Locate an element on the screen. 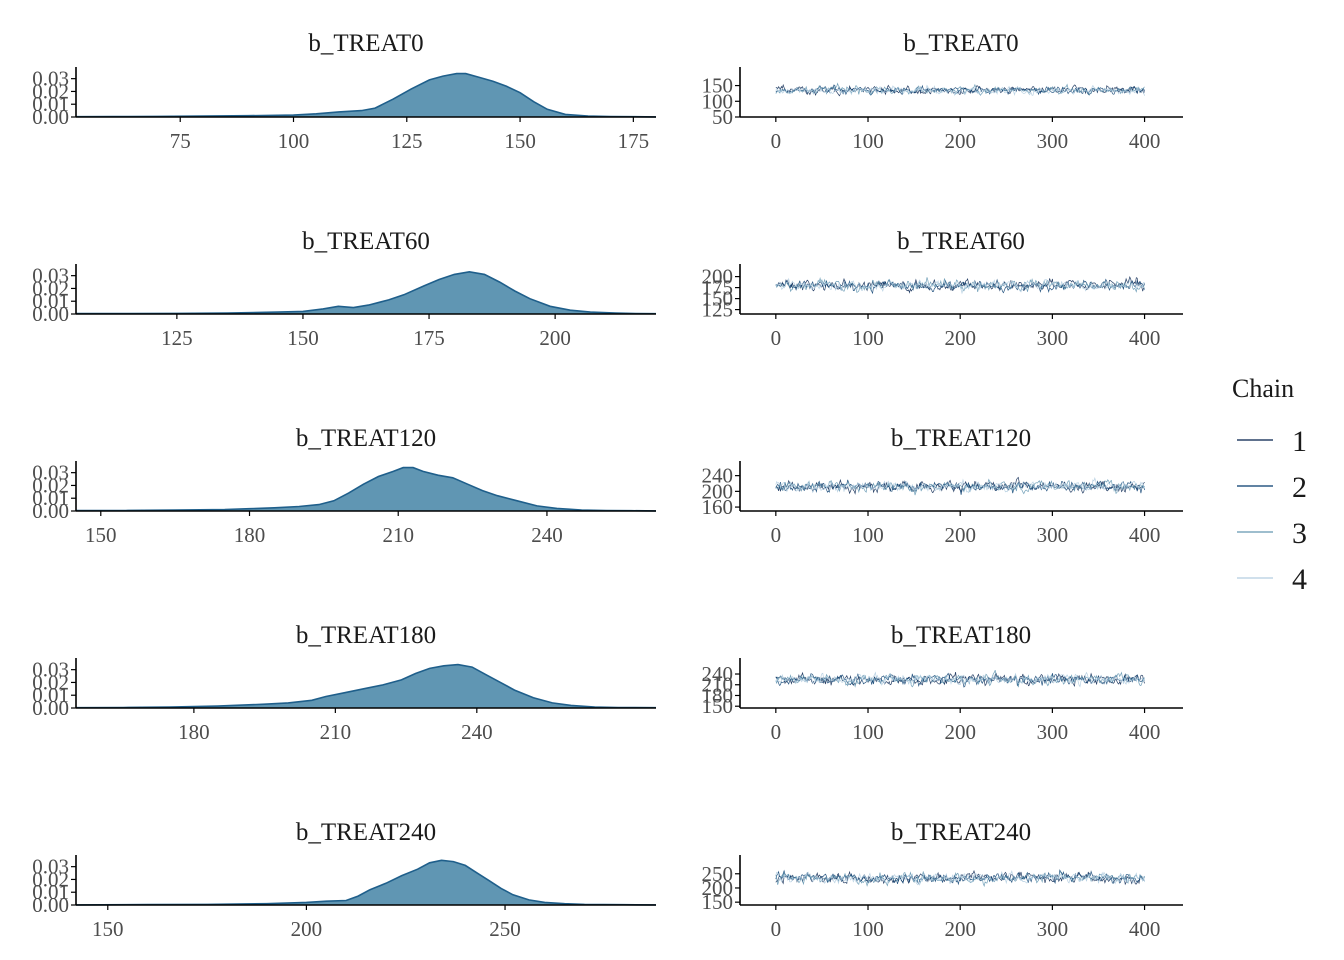 This screenshot has height=960, width=1344. y-tick-label: 250 is located at coordinates (718, 874).